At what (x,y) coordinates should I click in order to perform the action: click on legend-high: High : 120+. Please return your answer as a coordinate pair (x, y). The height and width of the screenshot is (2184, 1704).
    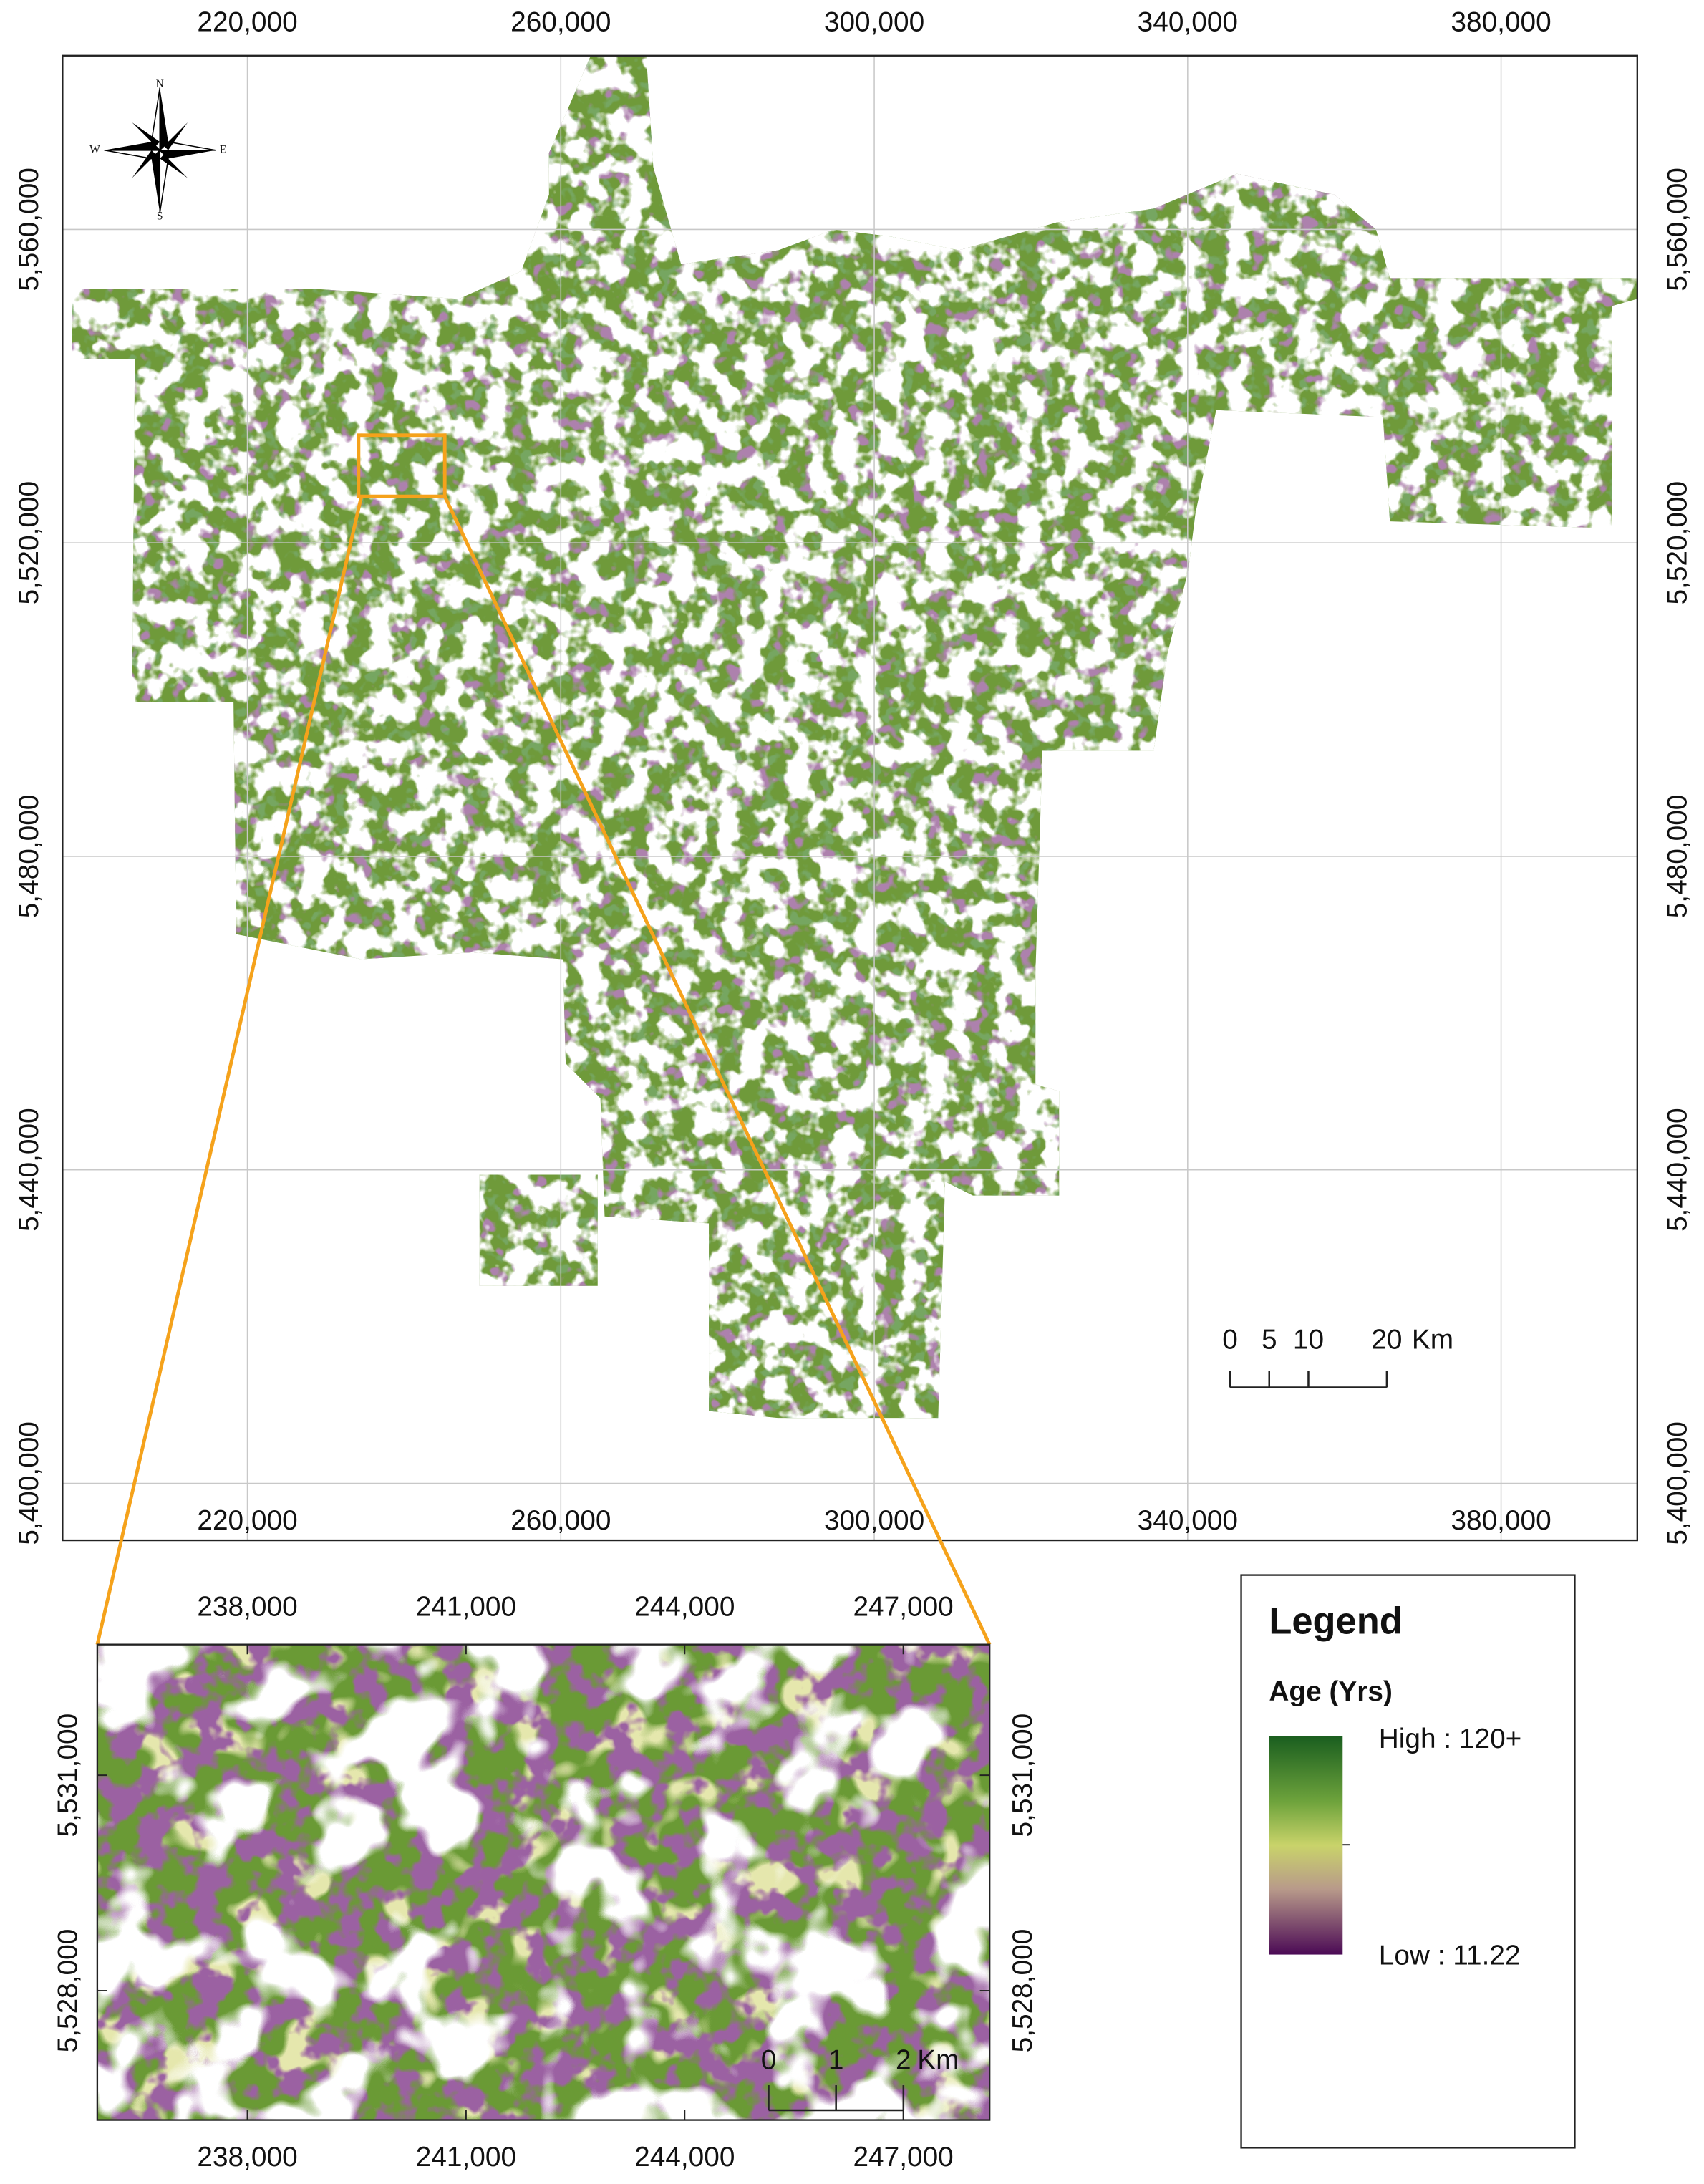
    Looking at the image, I should click on (1450, 1739).